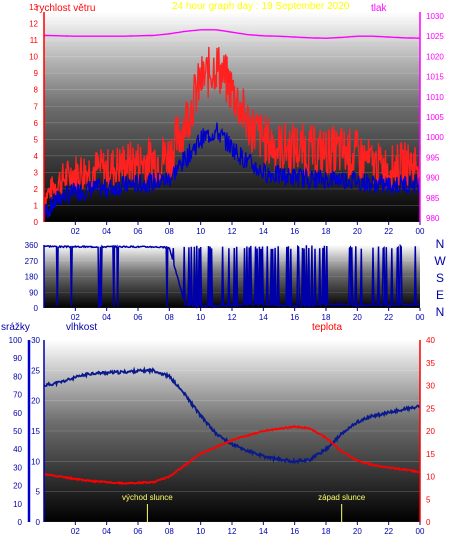 This screenshot has height=554, width=466. I want to click on pressure-tick-label: 1015, so click(435, 77).